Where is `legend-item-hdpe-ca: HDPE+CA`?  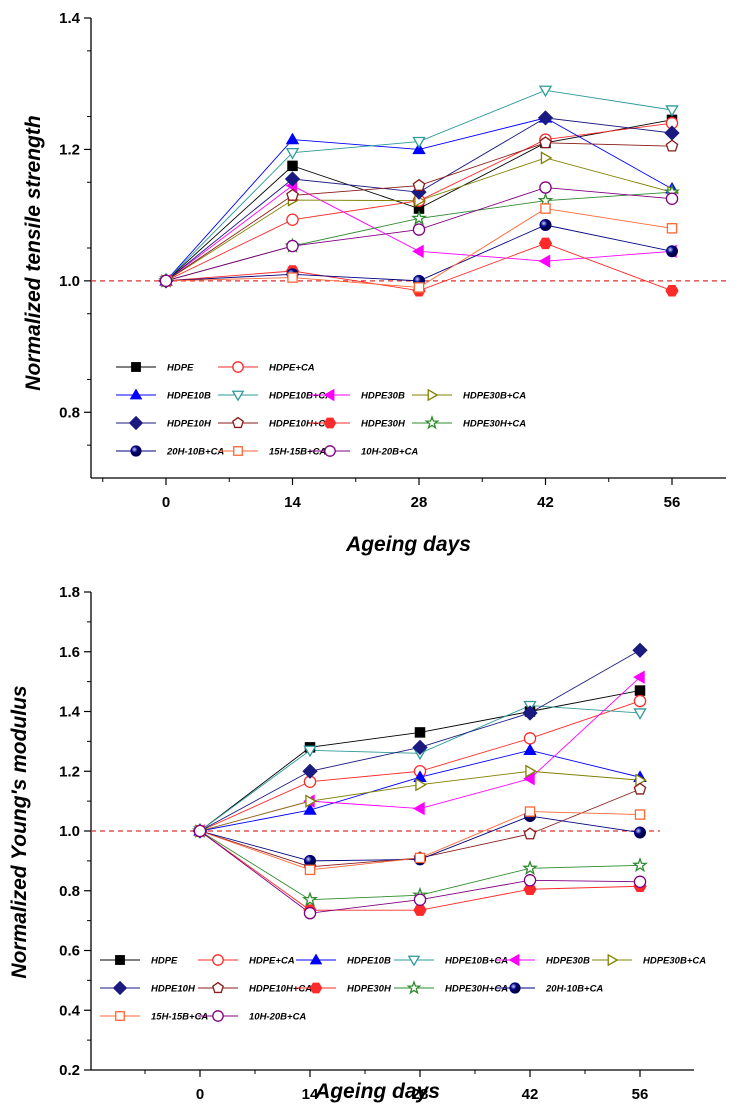
legend-item-hdpe-ca: HDPE+CA is located at coordinates (266, 367).